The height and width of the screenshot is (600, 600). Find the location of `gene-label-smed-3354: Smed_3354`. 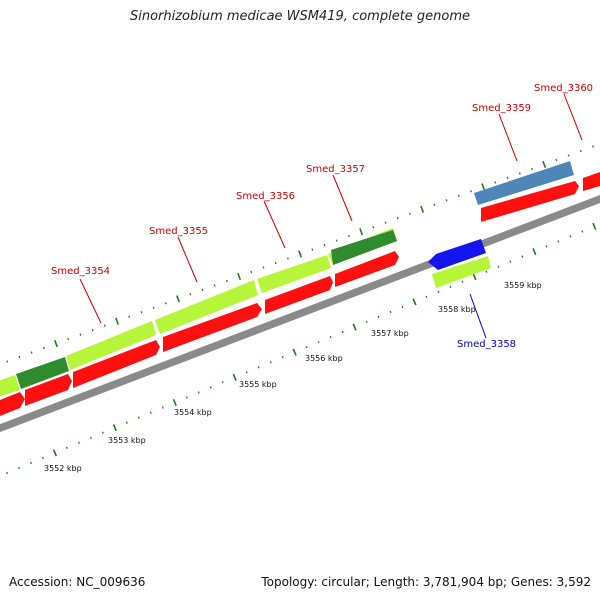

gene-label-smed-3354: Smed_3354 is located at coordinates (80, 271).